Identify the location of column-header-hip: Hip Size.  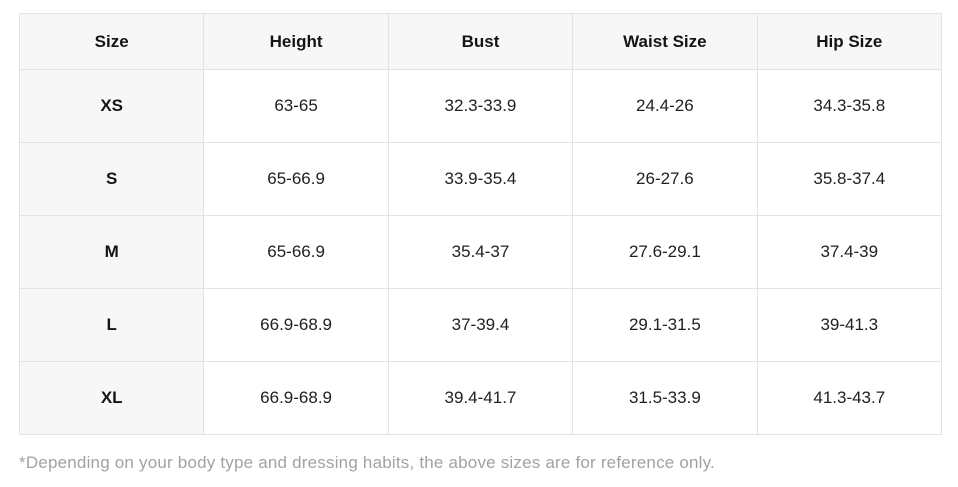
(849, 41).